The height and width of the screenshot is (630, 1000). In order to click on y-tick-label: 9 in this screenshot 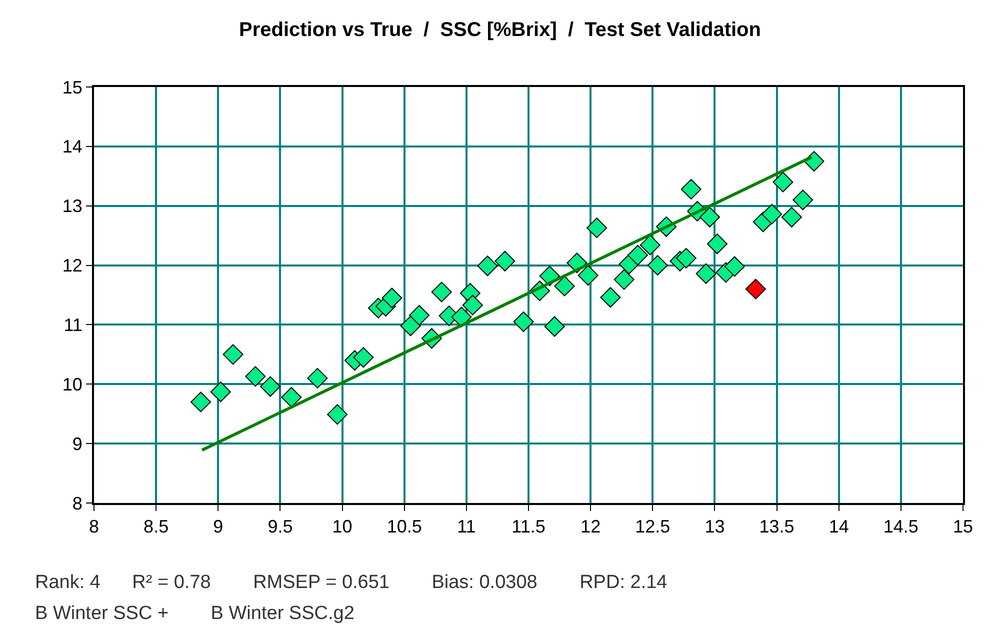, I will do `click(77, 444)`.